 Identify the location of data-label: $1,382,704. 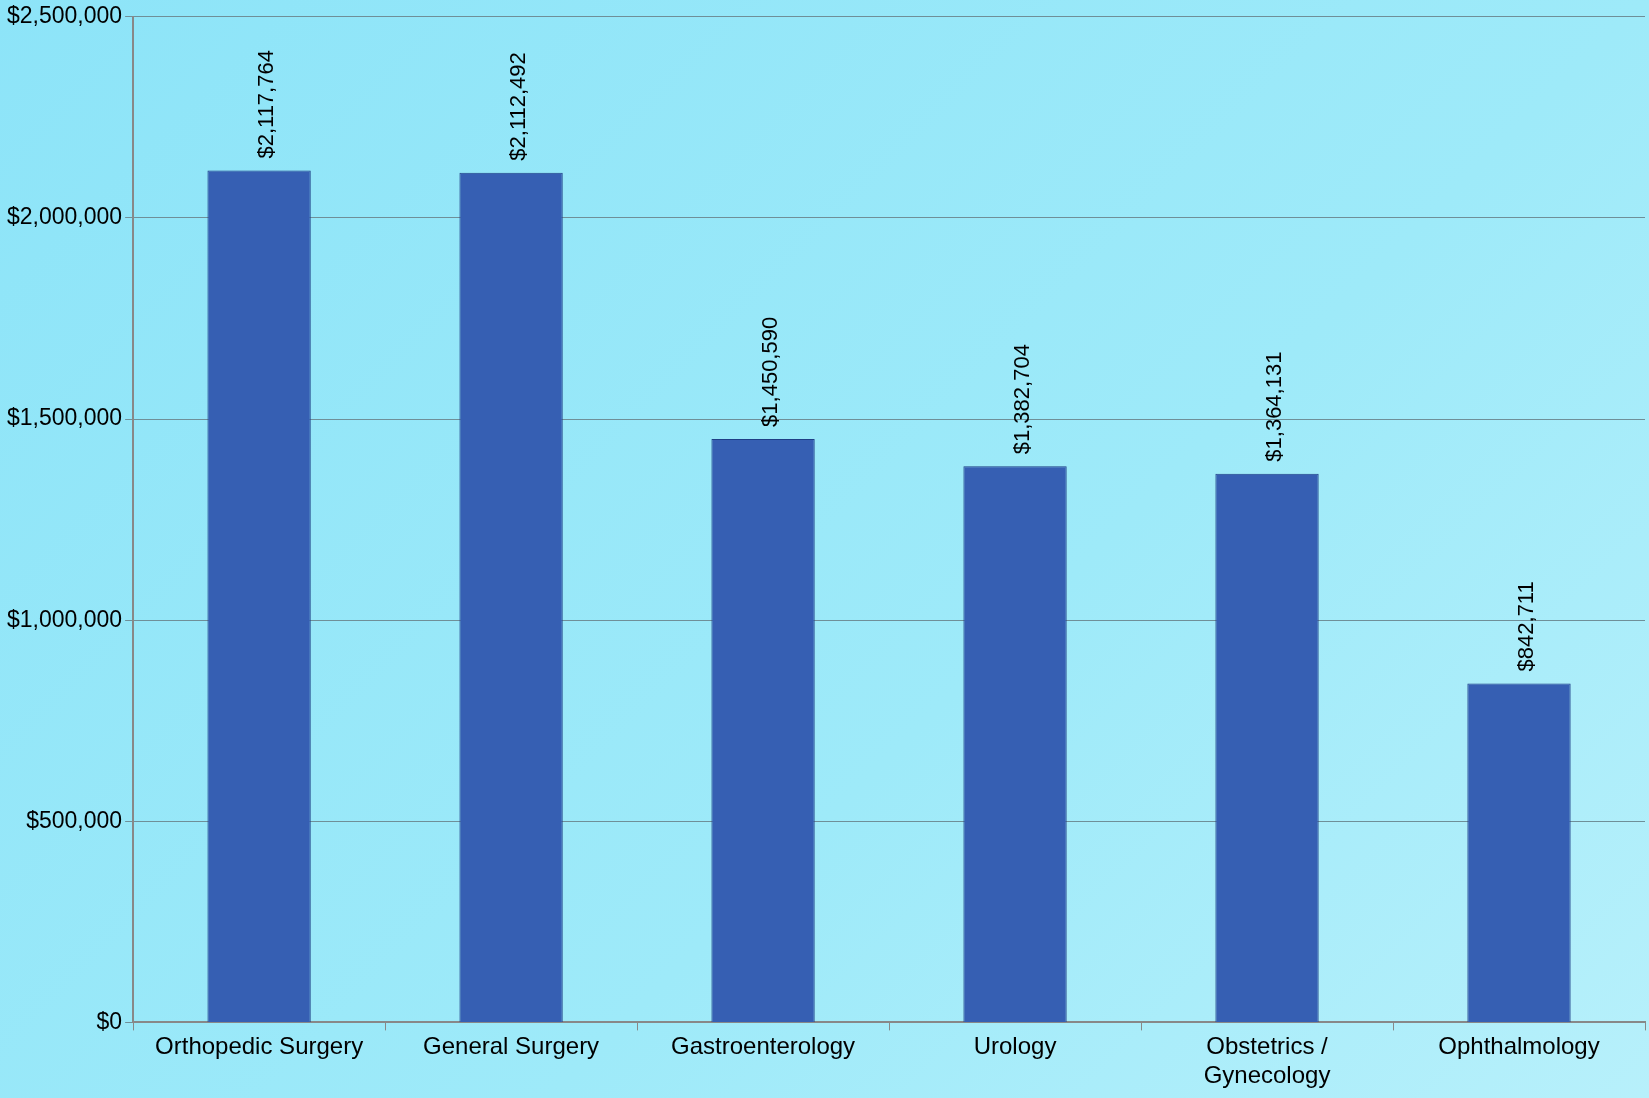
(1022, 399).